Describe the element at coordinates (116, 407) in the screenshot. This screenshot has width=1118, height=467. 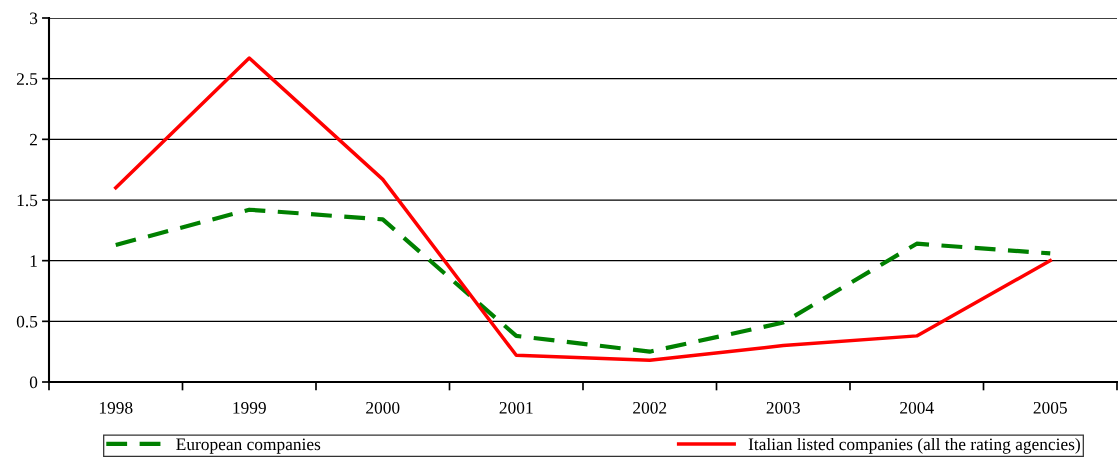
I see `x-tick-label: 1998` at that location.